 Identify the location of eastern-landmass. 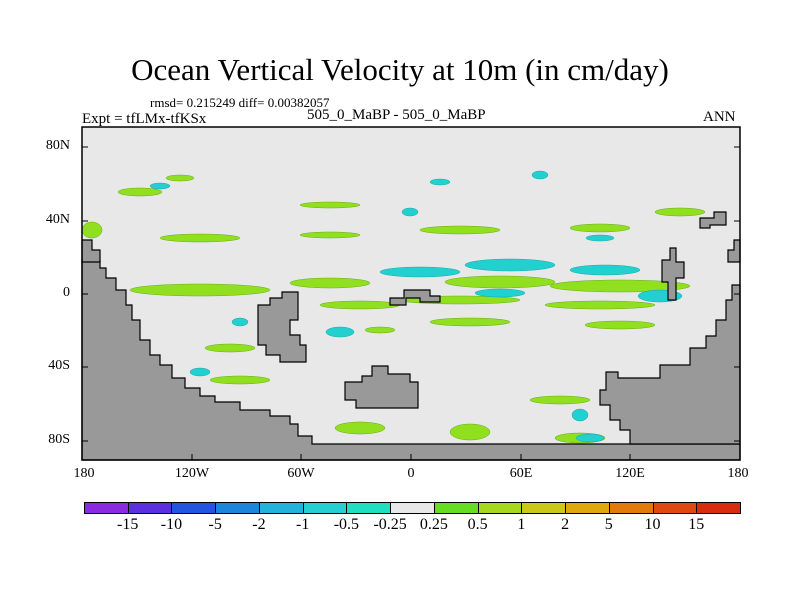
(670, 364).